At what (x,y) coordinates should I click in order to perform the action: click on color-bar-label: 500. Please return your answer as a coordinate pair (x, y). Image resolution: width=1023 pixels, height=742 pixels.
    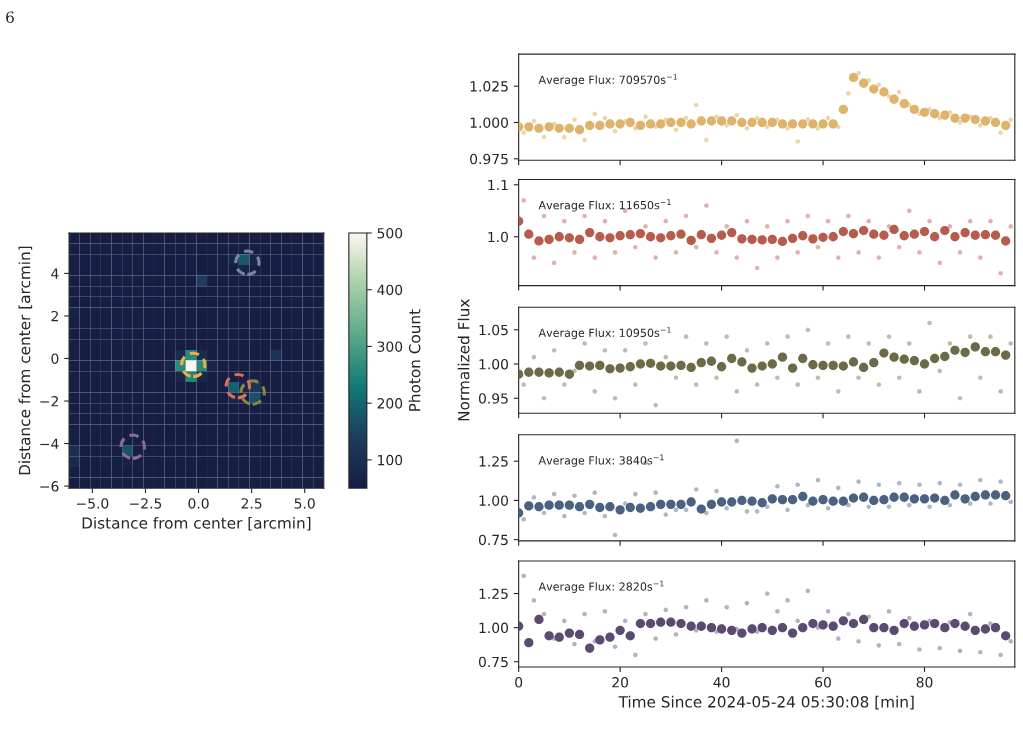
    Looking at the image, I should click on (390, 233).